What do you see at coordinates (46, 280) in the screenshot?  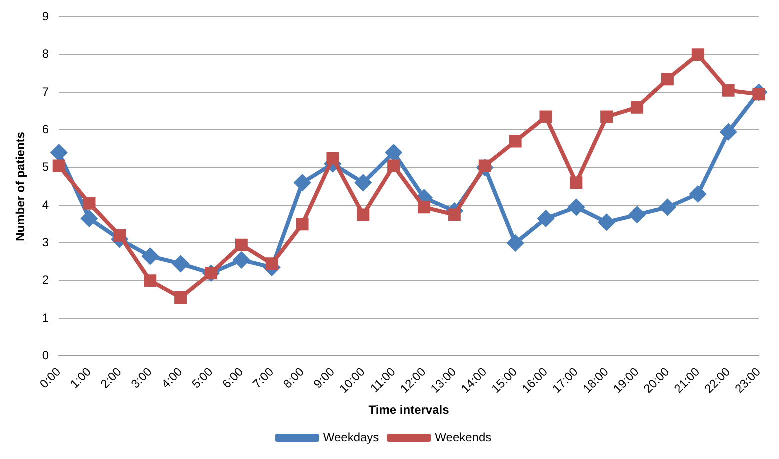 I see `y-tick-label: 2` at bounding box center [46, 280].